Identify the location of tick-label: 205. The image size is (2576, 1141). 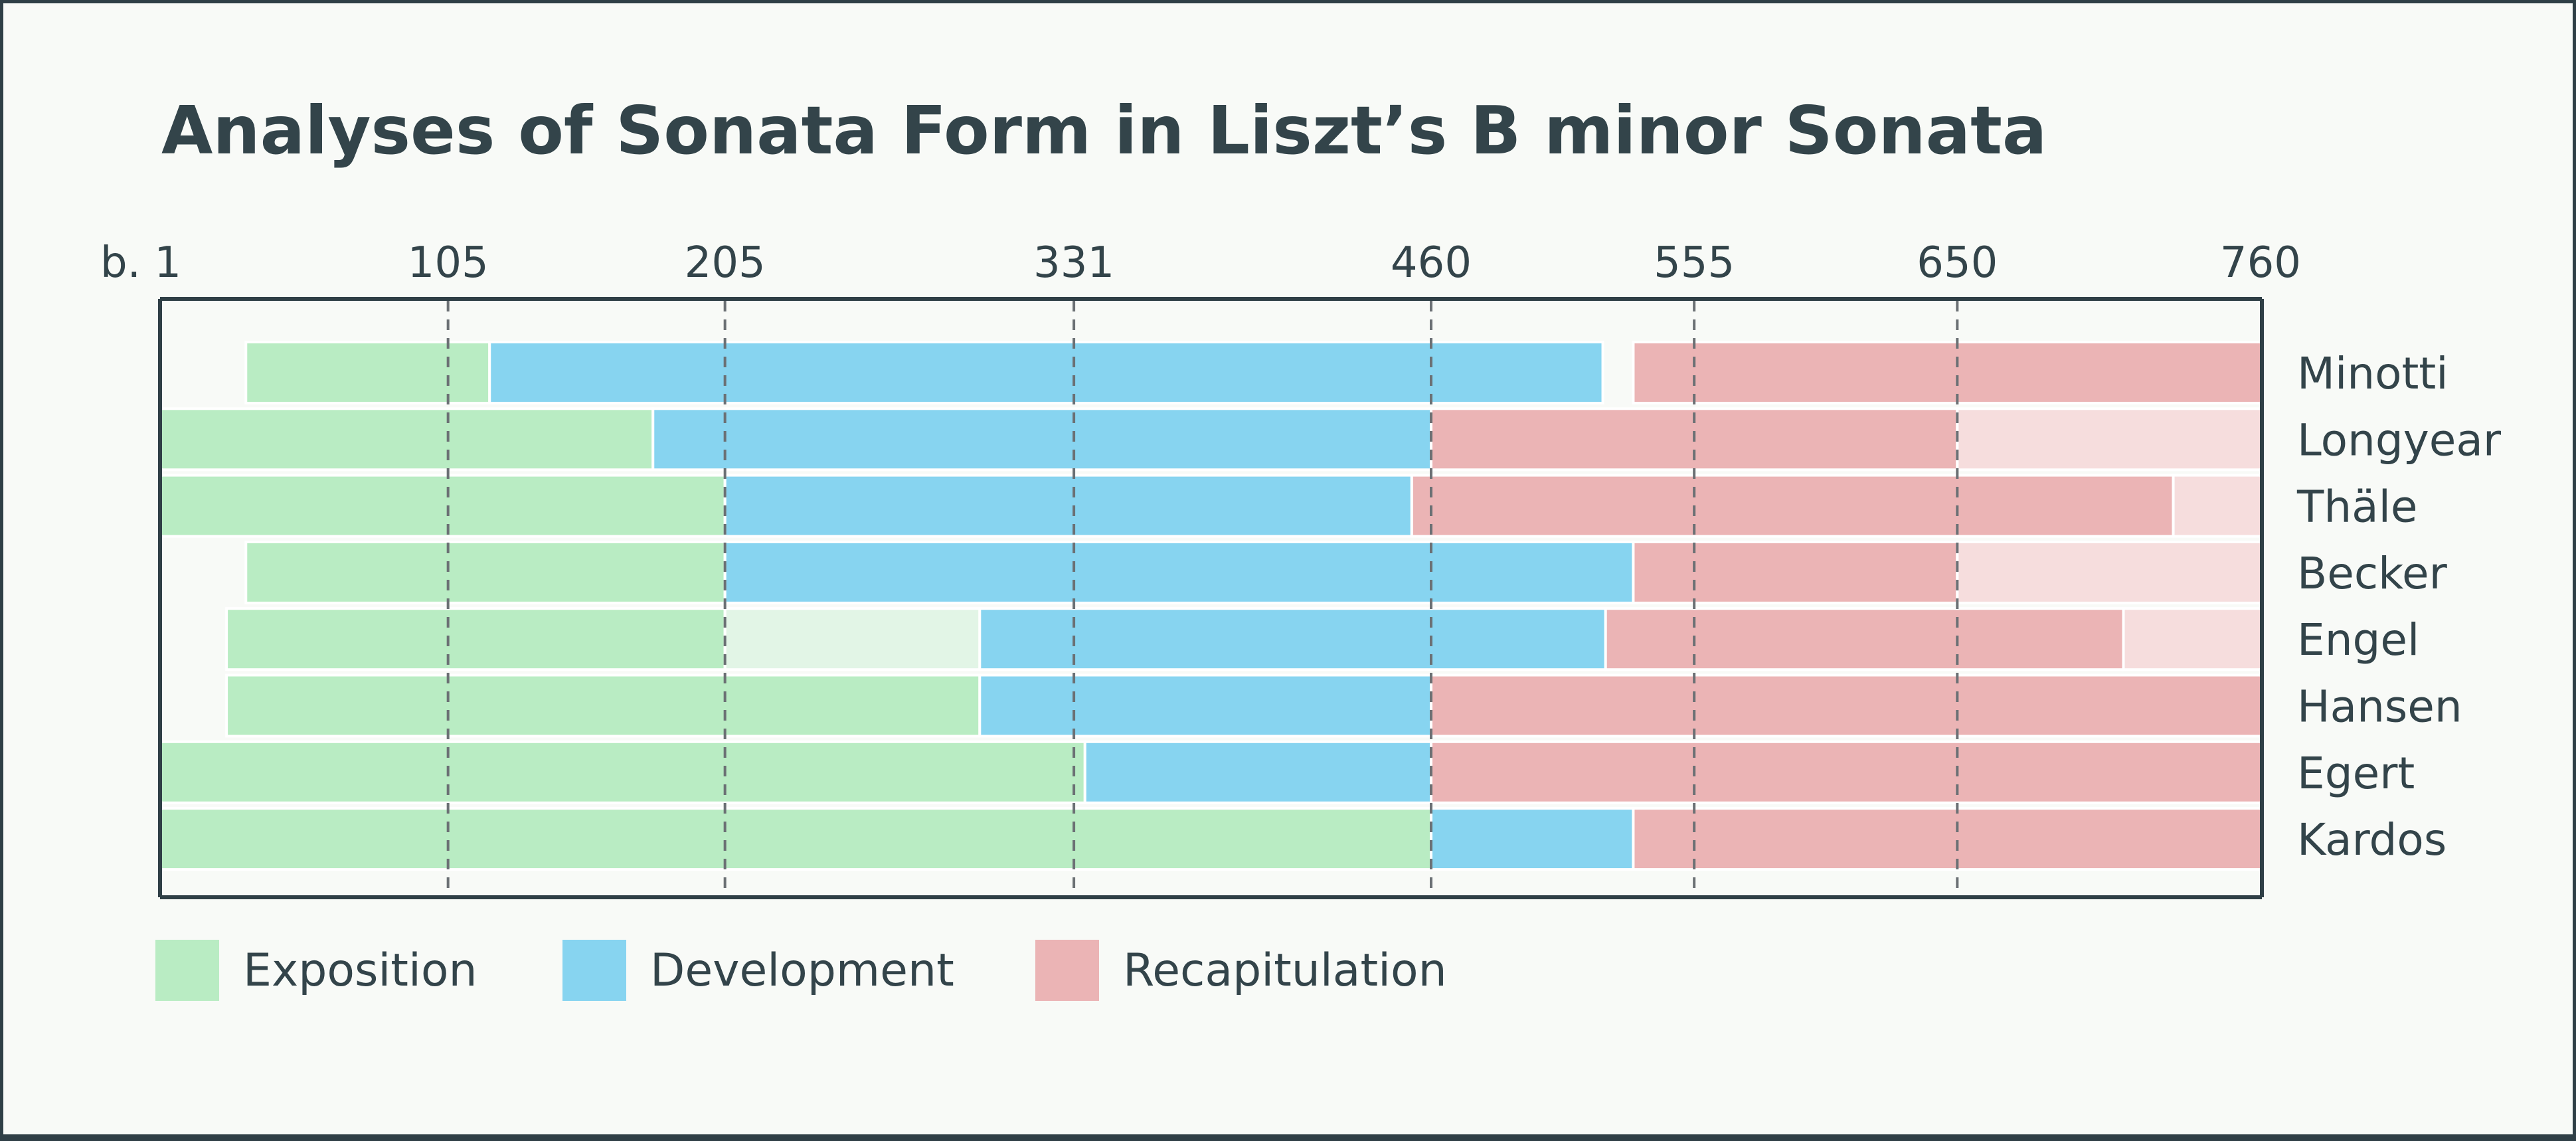
(725, 263).